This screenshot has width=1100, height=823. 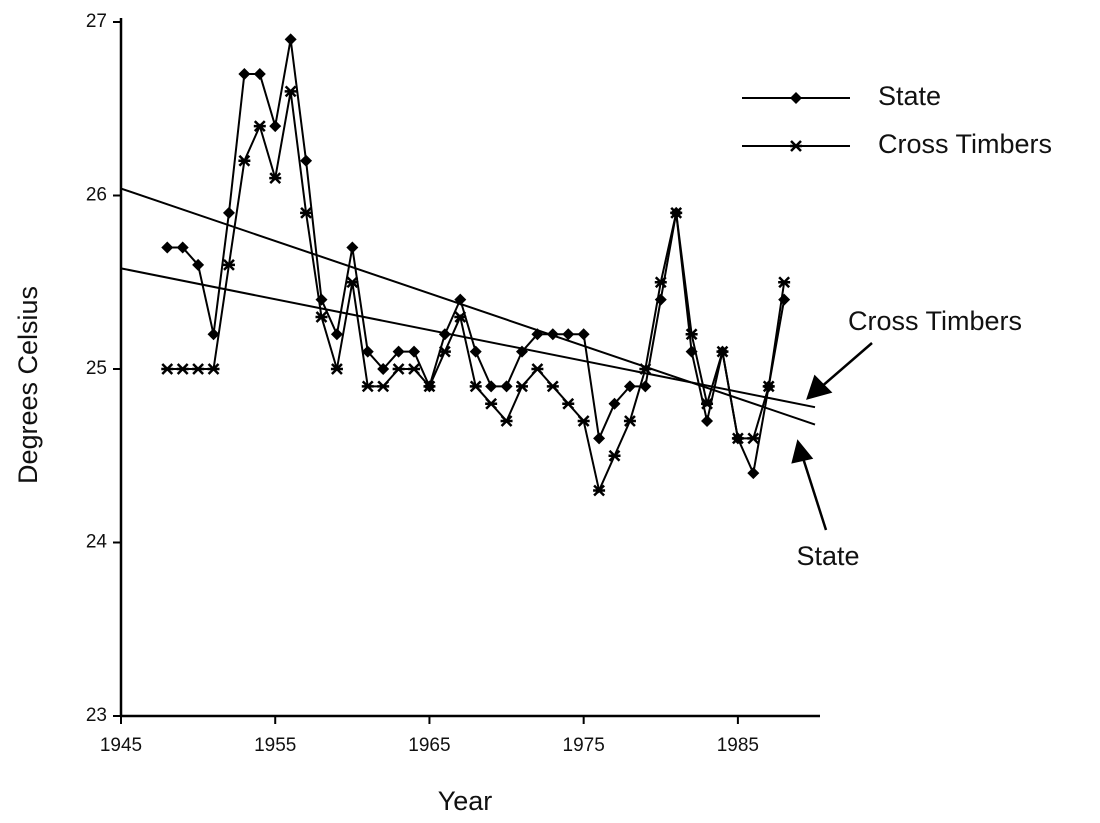 What do you see at coordinates (584, 745) in the screenshot?
I see `x-tick-label: 1975` at bounding box center [584, 745].